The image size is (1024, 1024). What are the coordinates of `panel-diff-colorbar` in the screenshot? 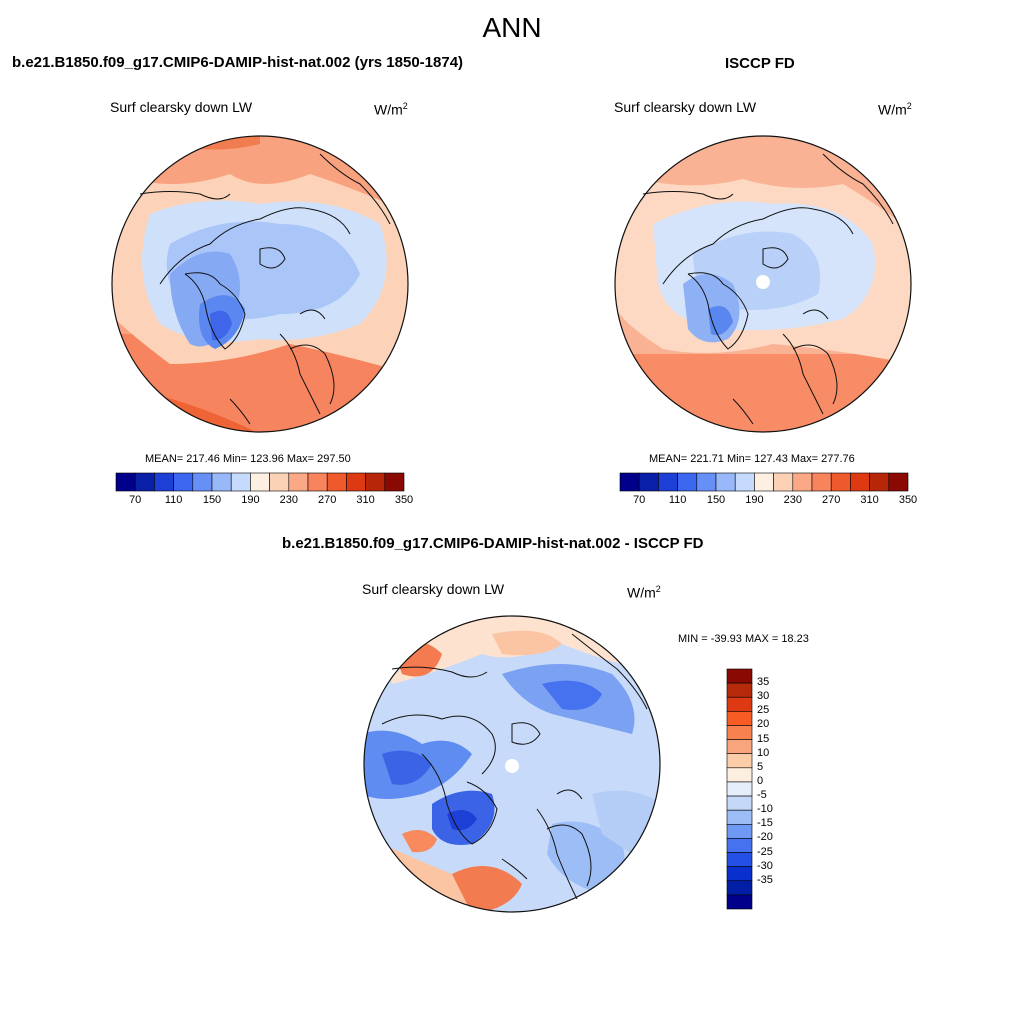 It's located at (739, 789).